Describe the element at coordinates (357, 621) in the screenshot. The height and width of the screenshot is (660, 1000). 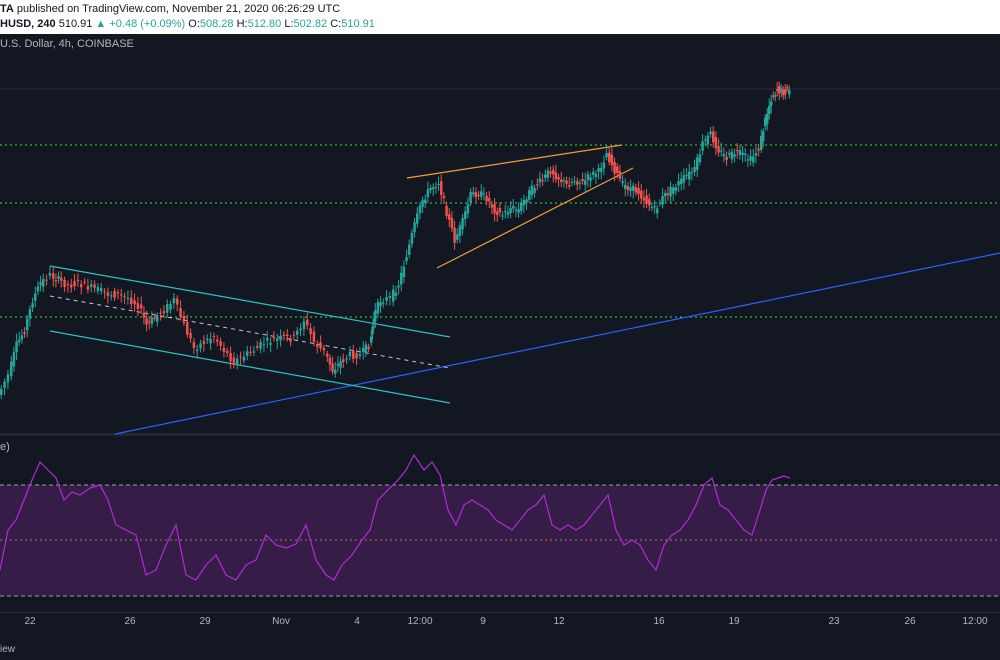
I see `x-tick: 4` at that location.